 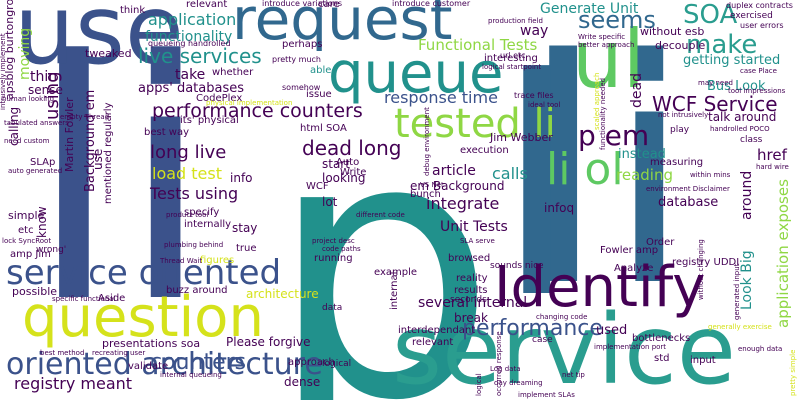 I want to click on word-bunch: bunch, so click(x=425, y=194).